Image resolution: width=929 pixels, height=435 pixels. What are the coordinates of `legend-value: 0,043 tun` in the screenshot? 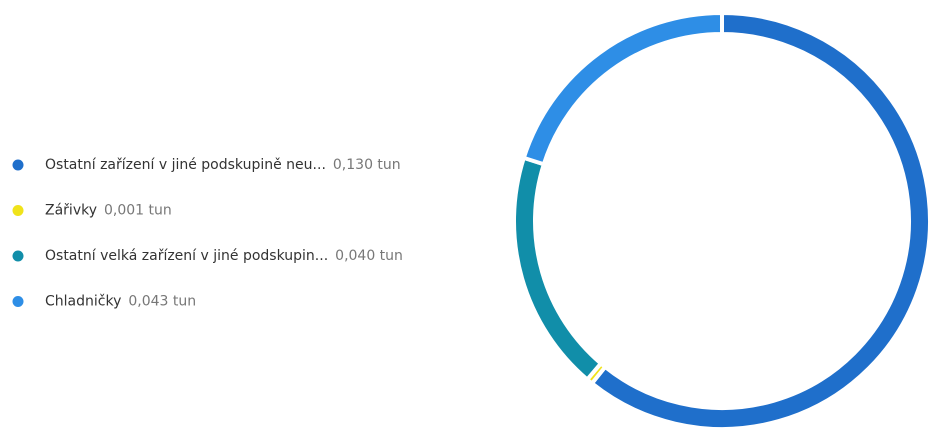 It's located at (162, 302).